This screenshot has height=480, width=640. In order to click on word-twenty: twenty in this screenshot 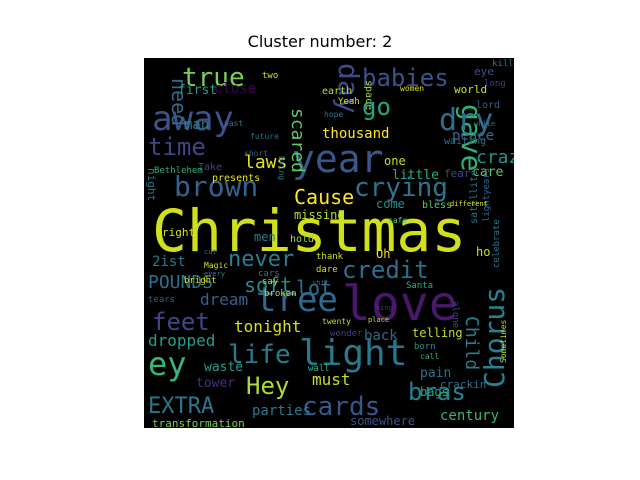, I will do `click(336, 321)`.